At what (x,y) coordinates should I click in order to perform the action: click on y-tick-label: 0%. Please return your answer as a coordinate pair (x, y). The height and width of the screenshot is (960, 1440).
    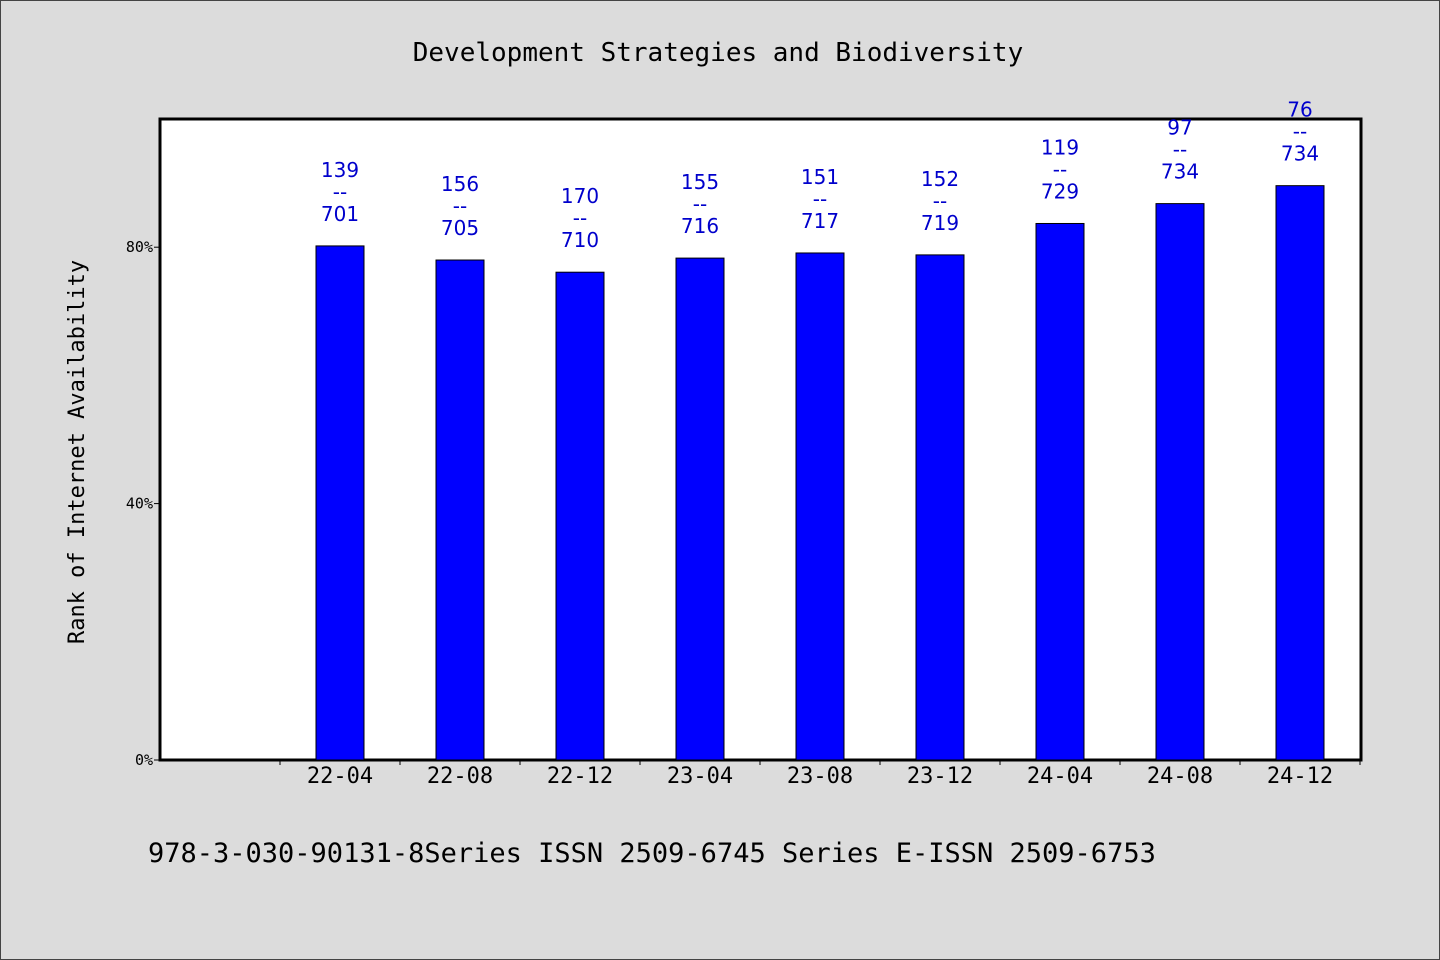
    Looking at the image, I should click on (144, 760).